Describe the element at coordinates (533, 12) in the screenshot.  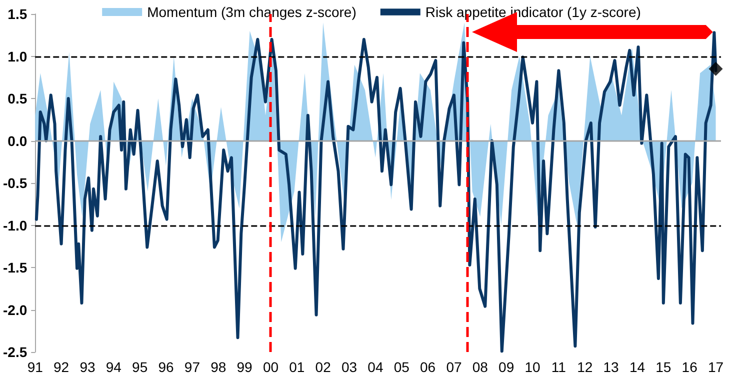
I see `legend-label: Risk appetite indicator (1y z-score)` at that location.